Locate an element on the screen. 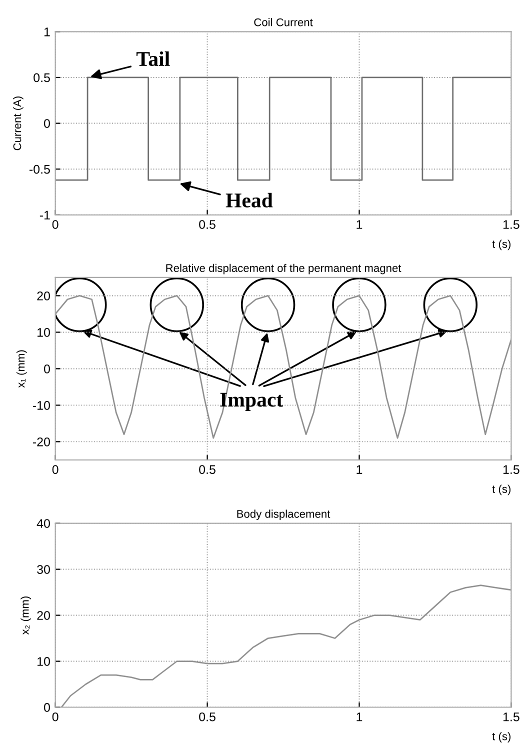  y-tick-label: 1 is located at coordinates (47, 32).